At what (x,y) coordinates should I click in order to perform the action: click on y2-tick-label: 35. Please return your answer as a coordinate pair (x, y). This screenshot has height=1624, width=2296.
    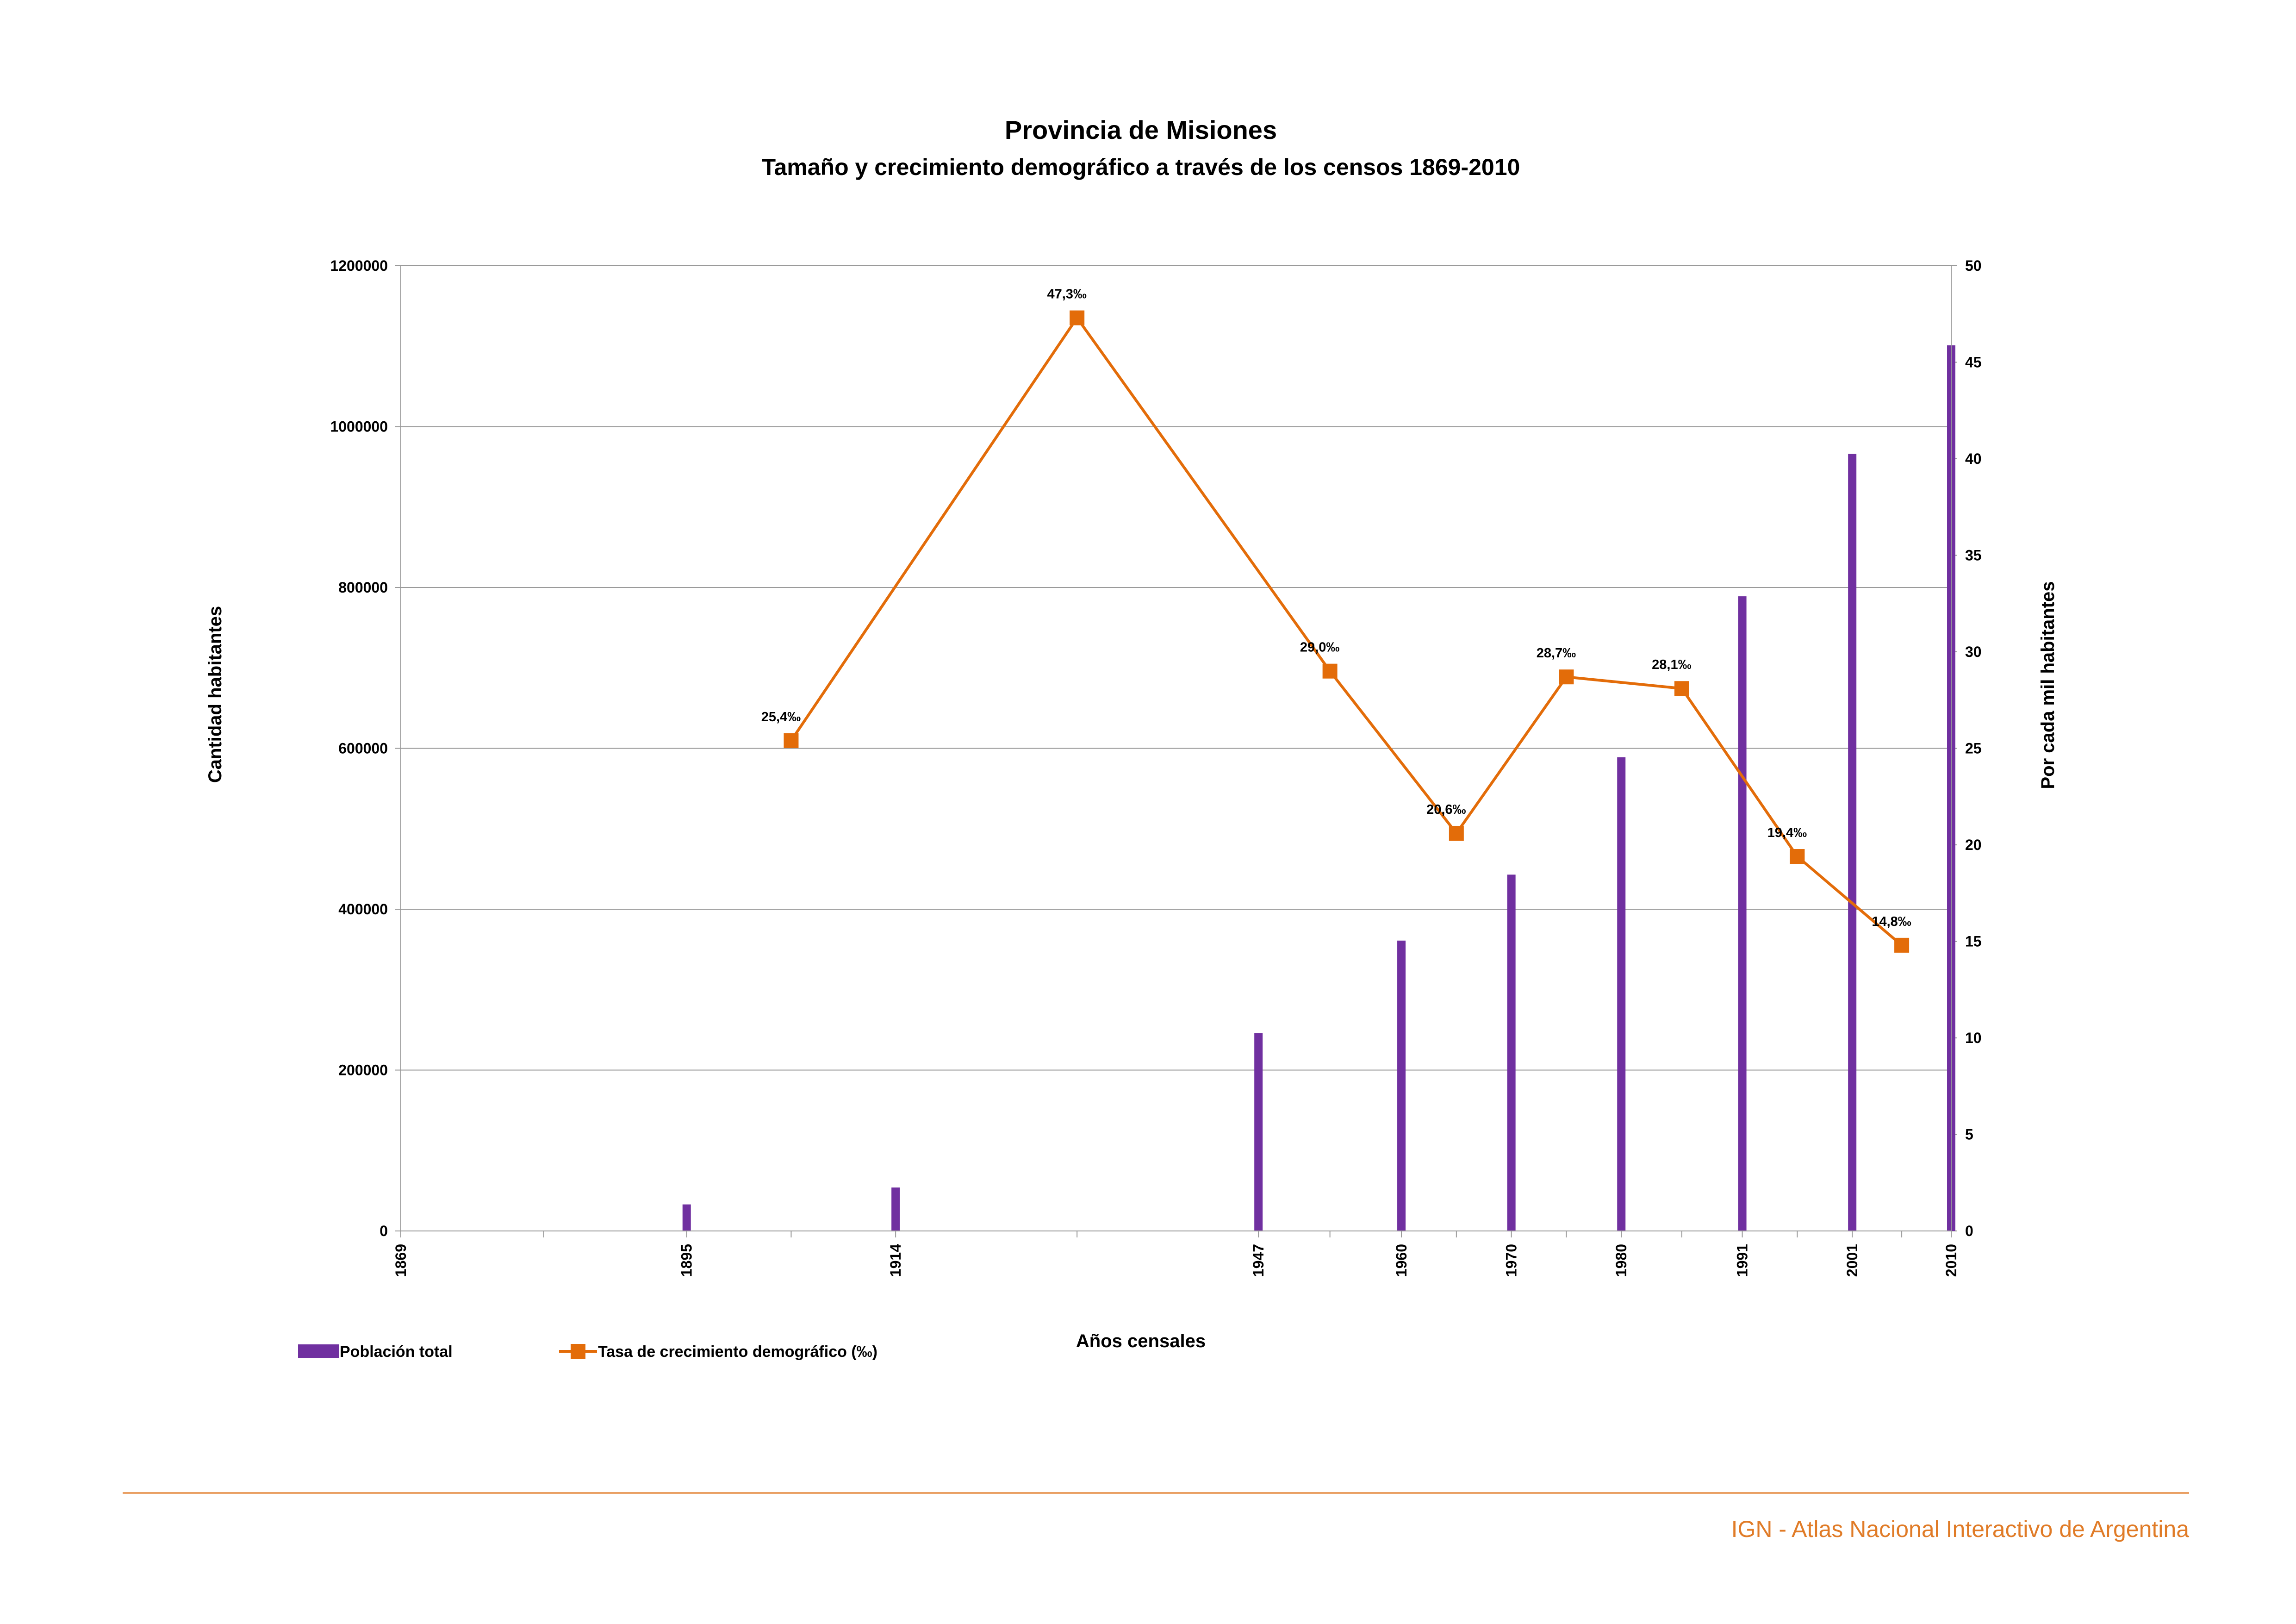
    Looking at the image, I should click on (1973, 555).